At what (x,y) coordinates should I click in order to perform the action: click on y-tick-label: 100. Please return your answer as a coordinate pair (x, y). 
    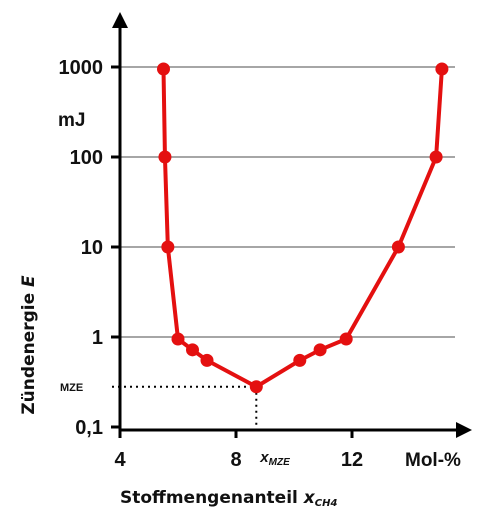
    Looking at the image, I should click on (86, 158).